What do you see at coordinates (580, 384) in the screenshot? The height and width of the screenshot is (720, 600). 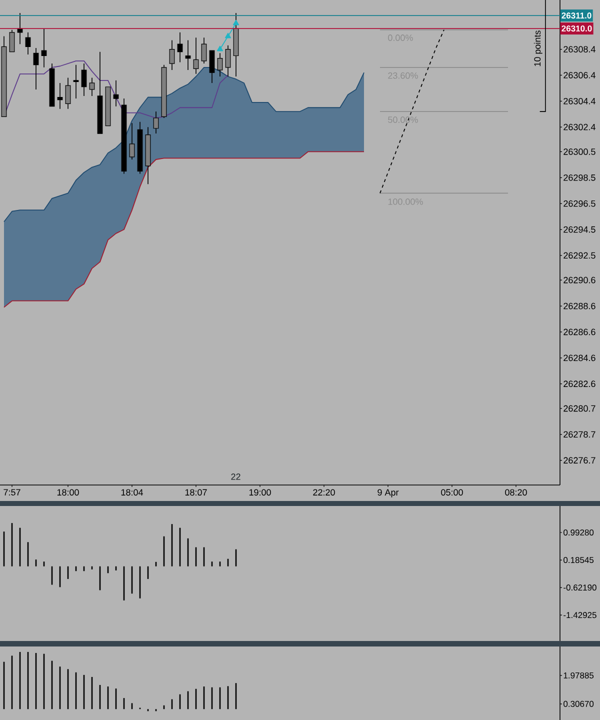 I see `y-tick-label: 26282.6` at bounding box center [580, 384].